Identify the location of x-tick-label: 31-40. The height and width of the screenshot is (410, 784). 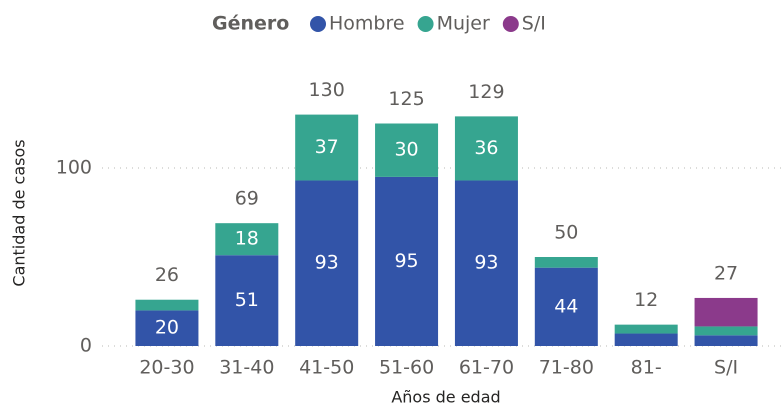
(246, 368).